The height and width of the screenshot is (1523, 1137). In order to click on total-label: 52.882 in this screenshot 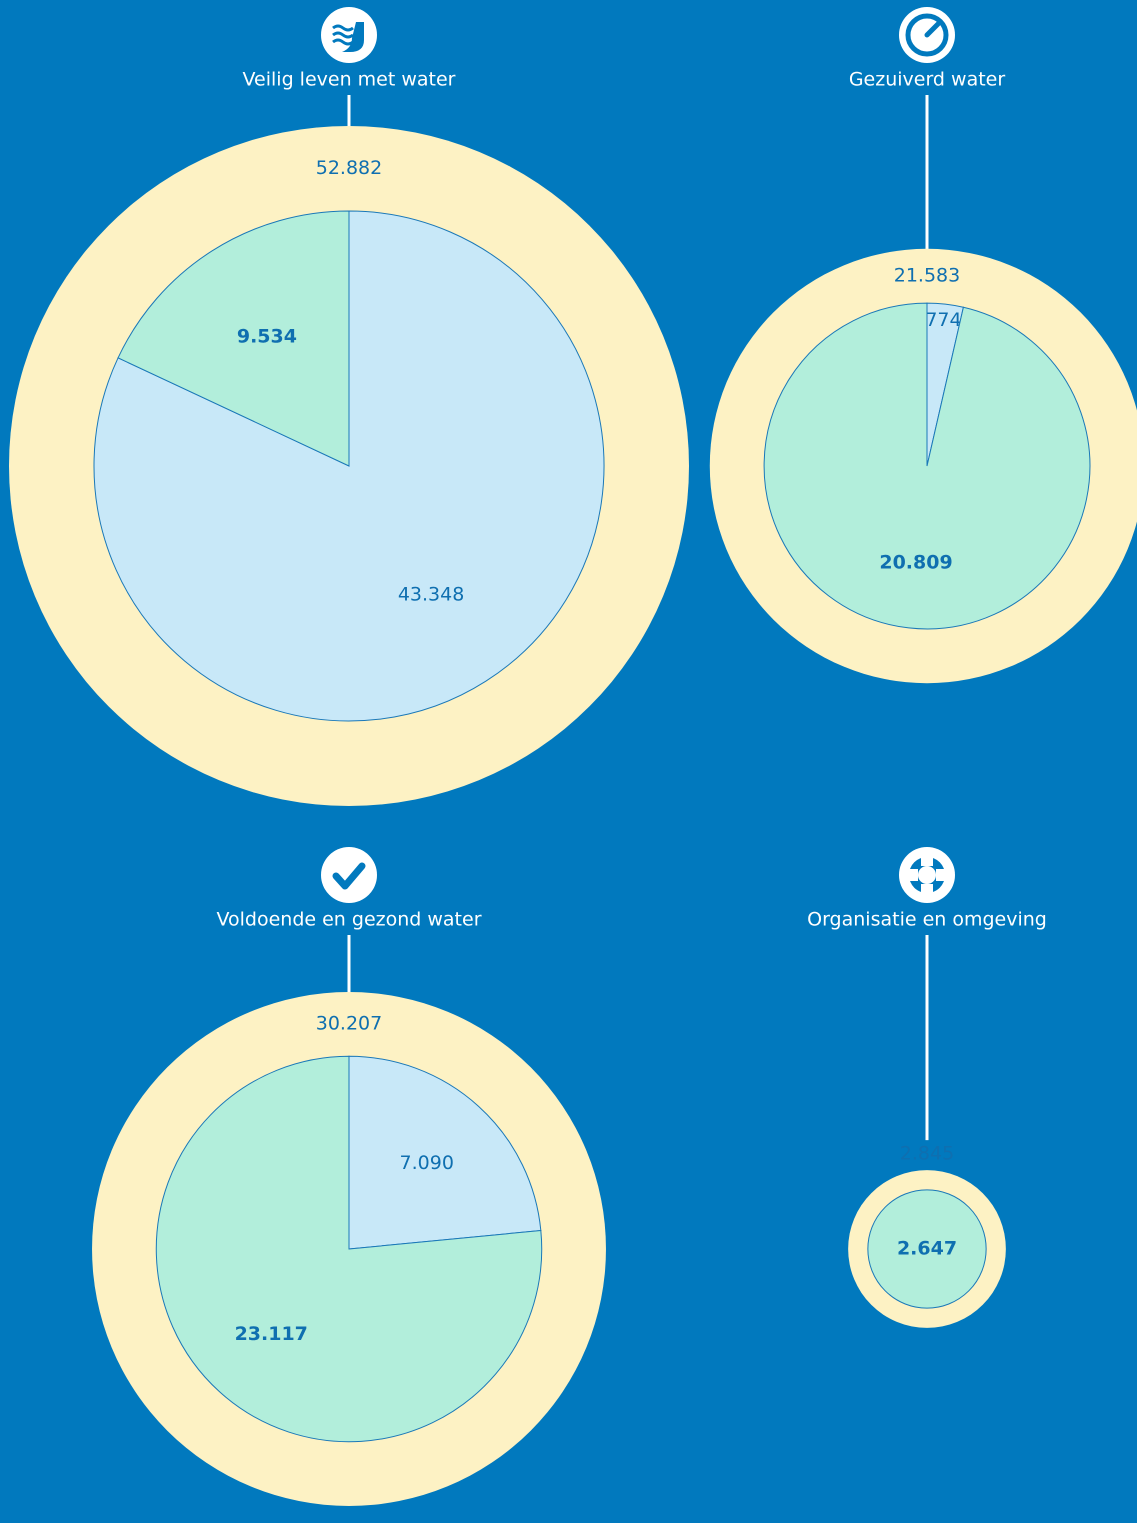, I will do `click(349, 168)`.